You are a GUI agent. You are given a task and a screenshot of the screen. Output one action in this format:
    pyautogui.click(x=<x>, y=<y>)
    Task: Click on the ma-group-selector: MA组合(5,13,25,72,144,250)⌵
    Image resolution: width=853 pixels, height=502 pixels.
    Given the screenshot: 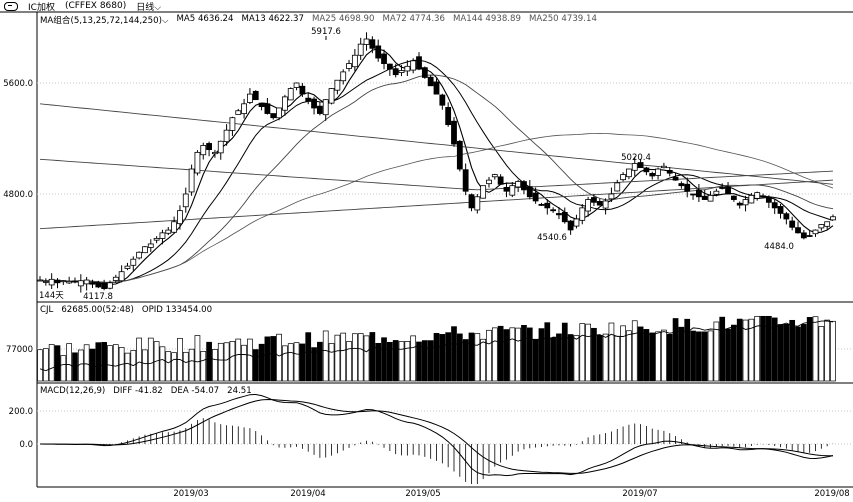 What is the action you would take?
    pyautogui.click(x=104, y=21)
    